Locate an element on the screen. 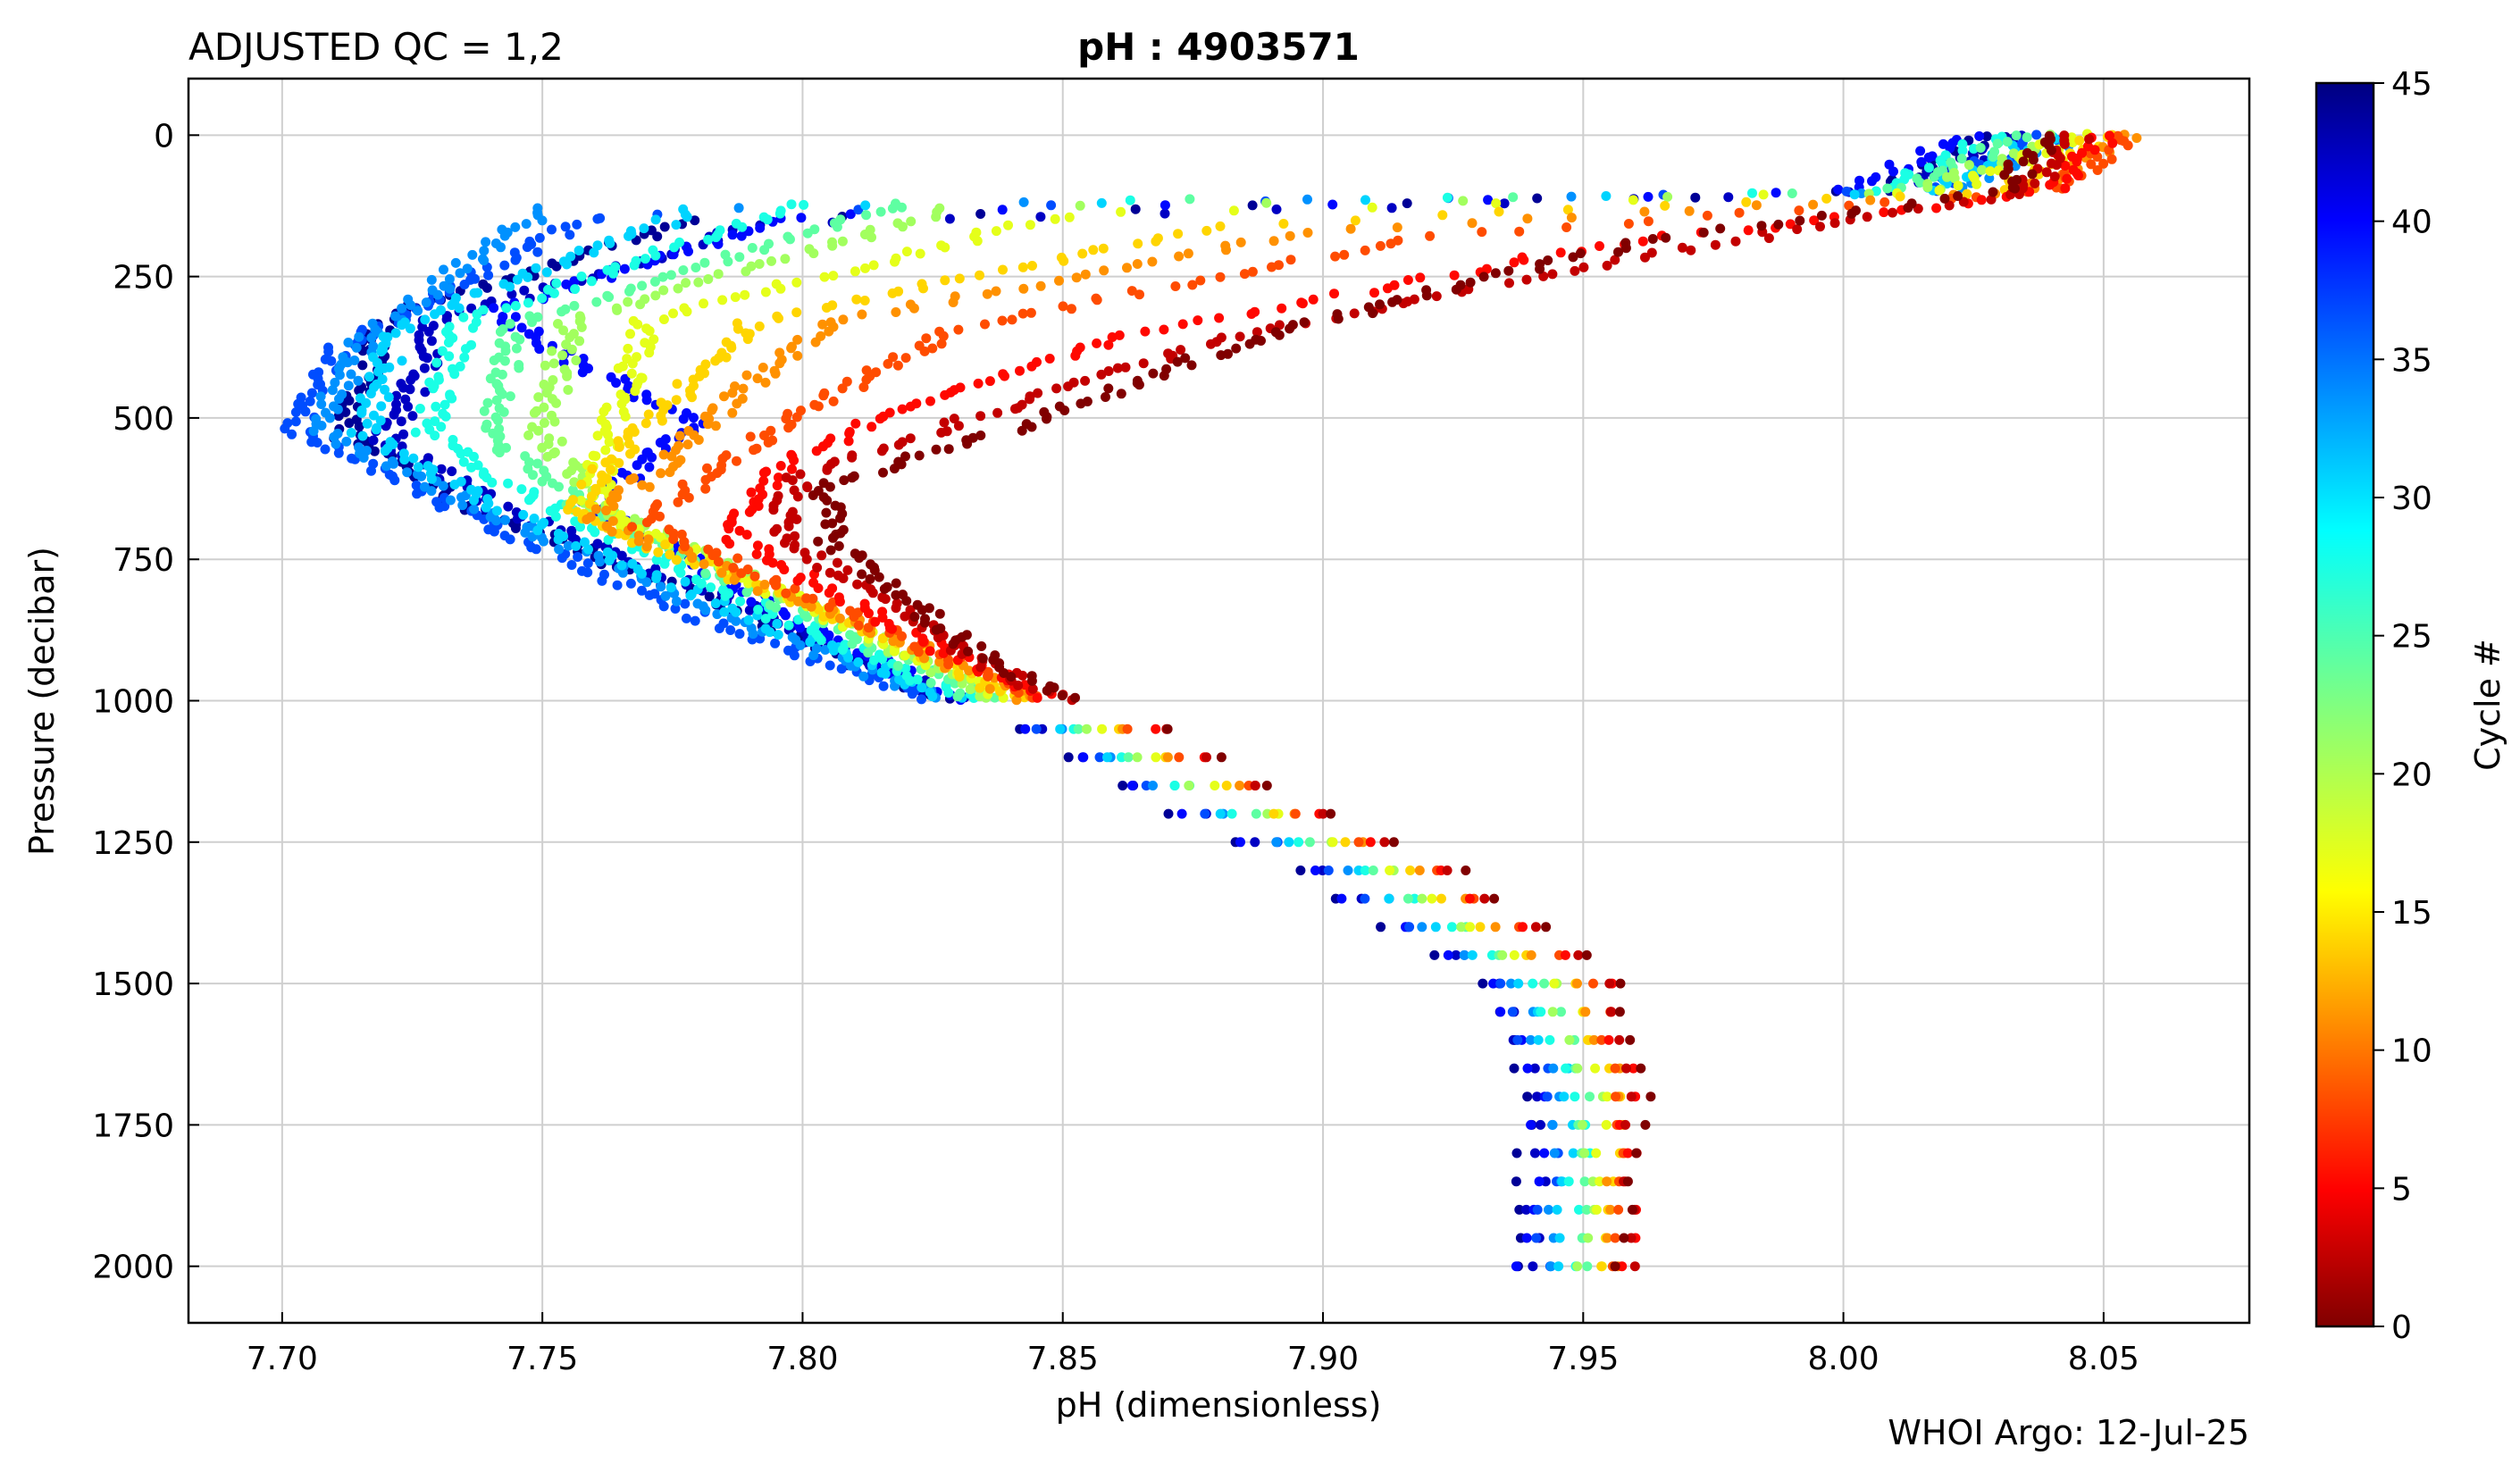  colorbar-tick-label: 20 is located at coordinates (2411, 775).